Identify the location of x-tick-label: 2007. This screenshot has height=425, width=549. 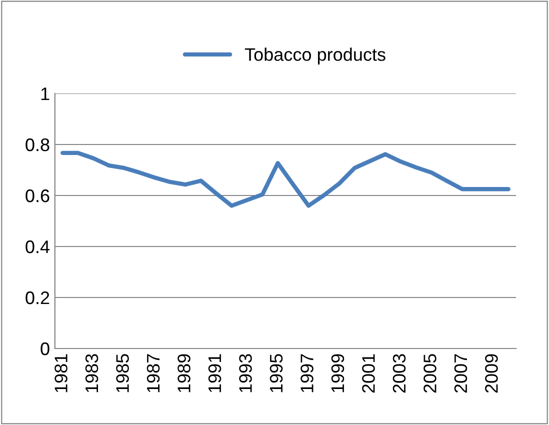
(461, 373).